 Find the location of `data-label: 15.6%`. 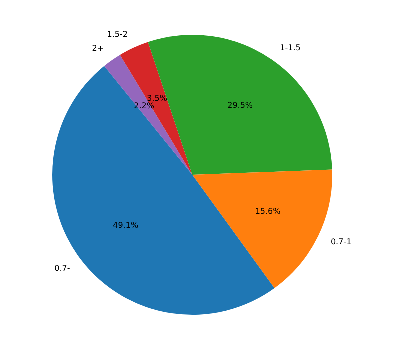

data-label: 15.6% is located at coordinates (268, 211).